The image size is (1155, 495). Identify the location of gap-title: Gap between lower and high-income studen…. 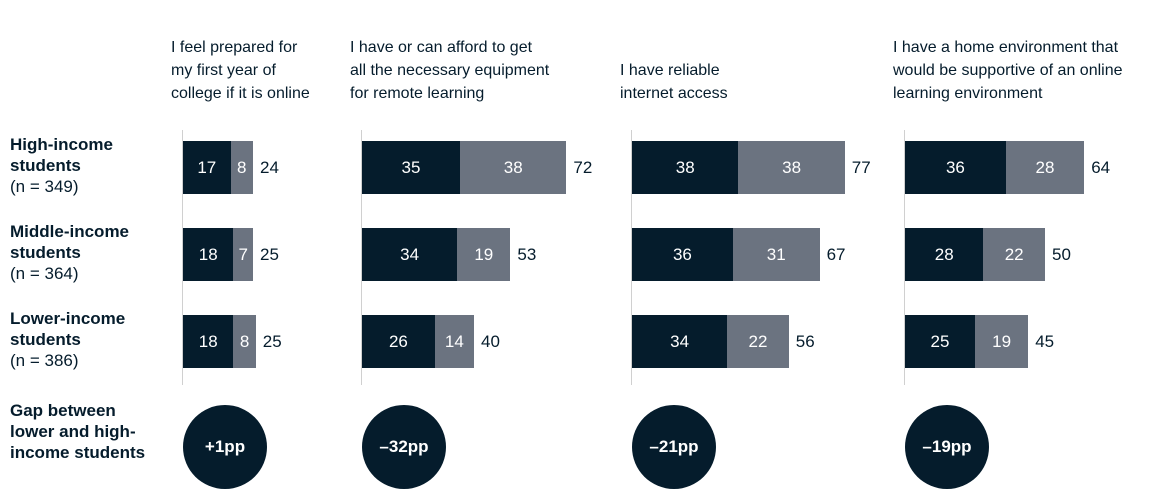
(78, 431).